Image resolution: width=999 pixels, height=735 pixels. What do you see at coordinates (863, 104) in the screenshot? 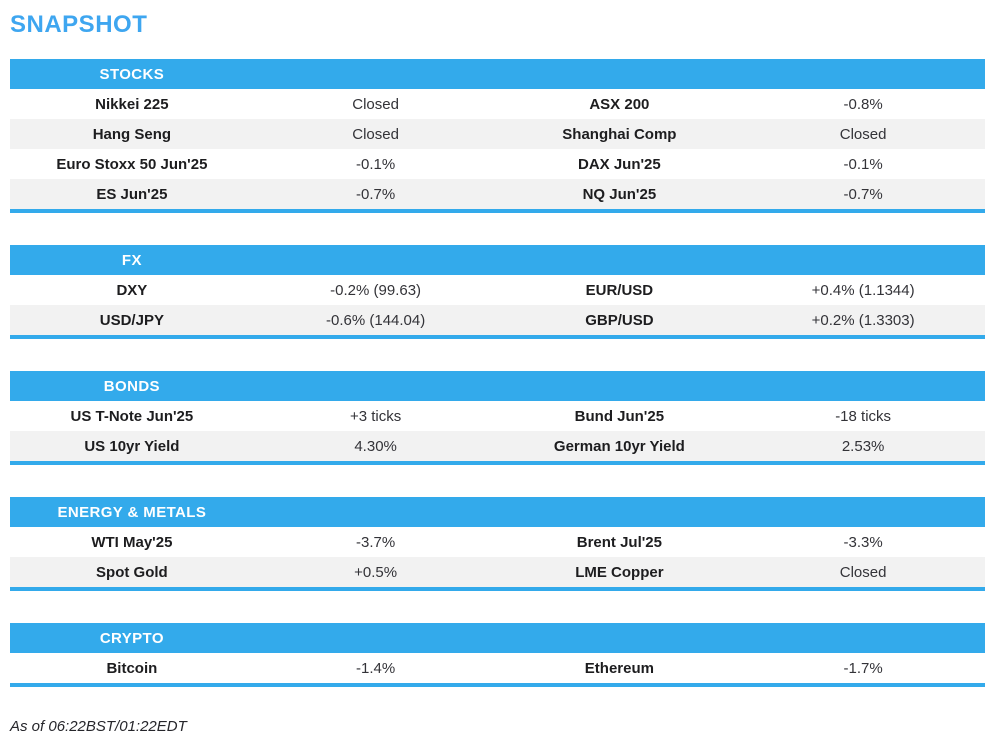
I see `asset-value: -0.8%` at bounding box center [863, 104].